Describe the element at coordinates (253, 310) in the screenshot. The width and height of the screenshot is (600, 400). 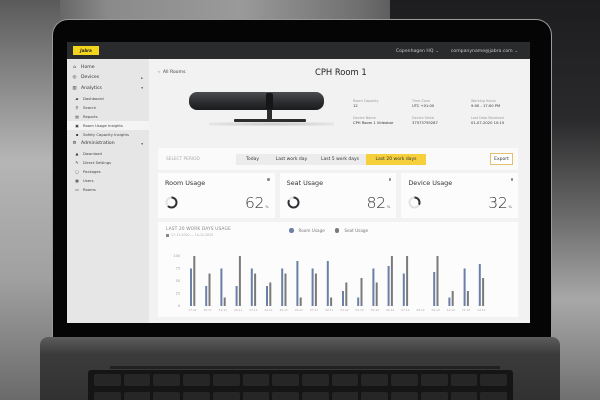
I see `x-tick-label: 23.11` at that location.